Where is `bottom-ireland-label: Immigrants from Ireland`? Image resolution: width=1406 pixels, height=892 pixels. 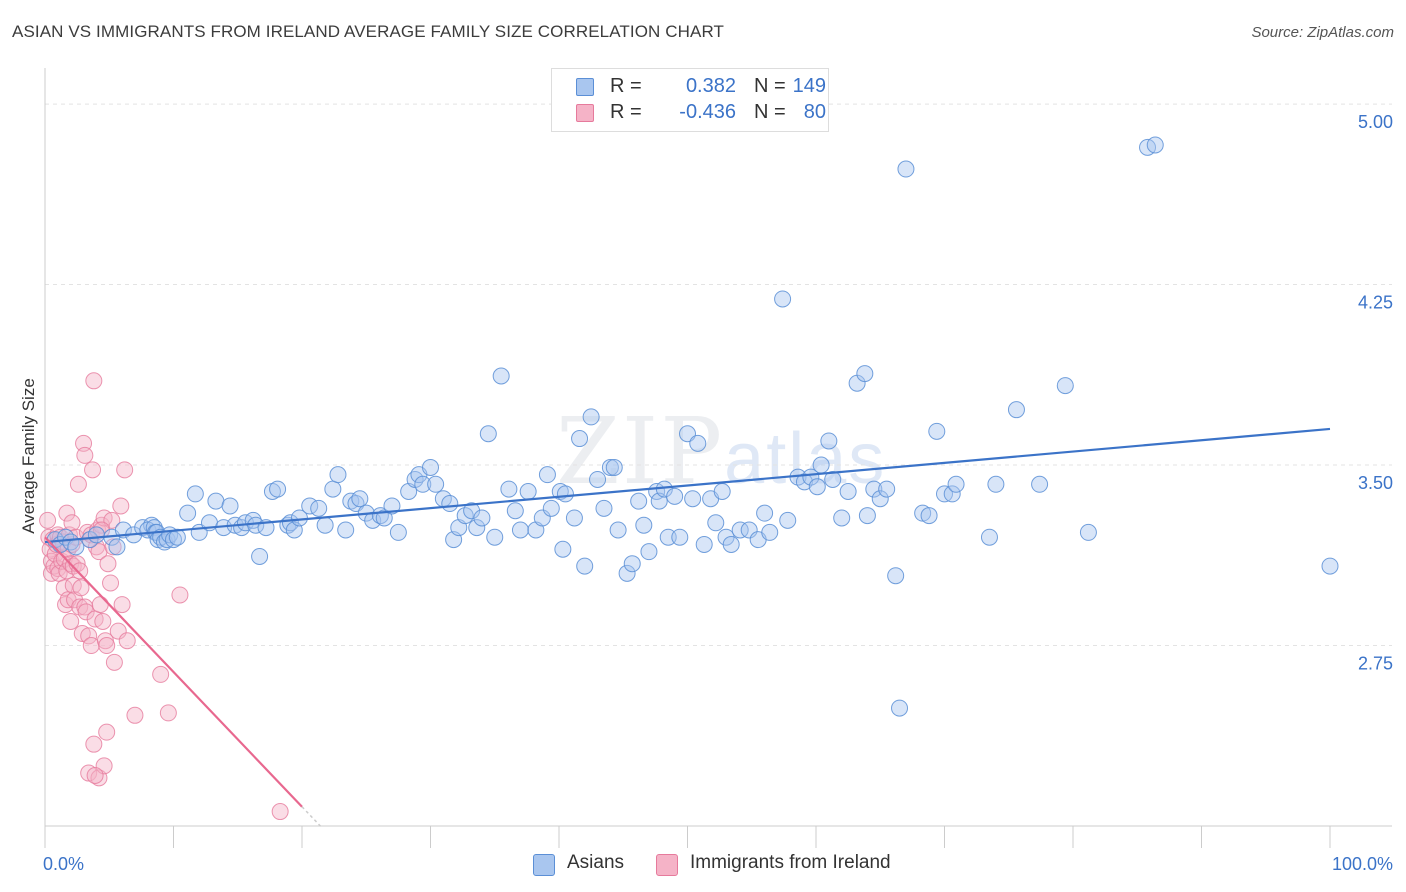
bottom-ireland-label: Immigrants from Ireland is located at coordinates (790, 862).